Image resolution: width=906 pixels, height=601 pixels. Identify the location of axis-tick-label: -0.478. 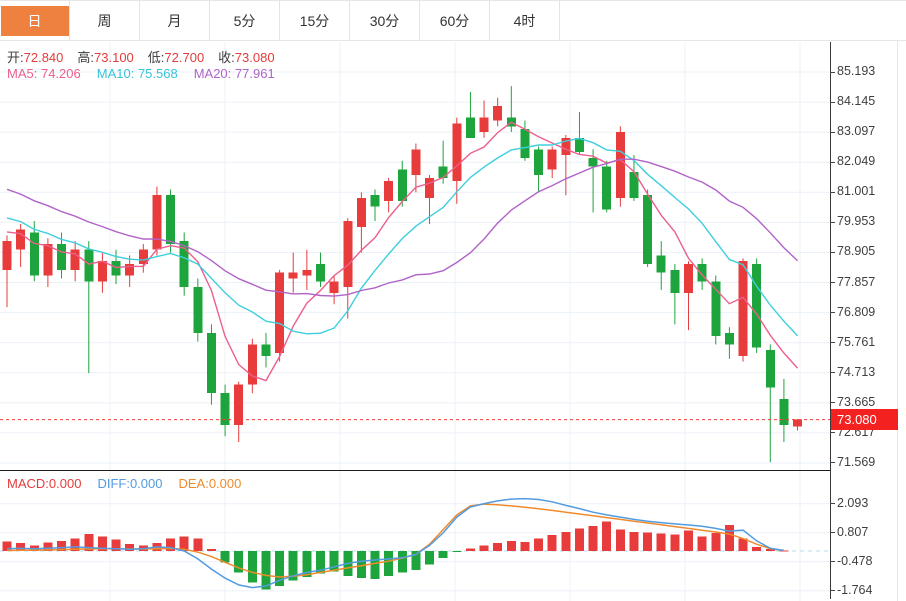
(855, 560).